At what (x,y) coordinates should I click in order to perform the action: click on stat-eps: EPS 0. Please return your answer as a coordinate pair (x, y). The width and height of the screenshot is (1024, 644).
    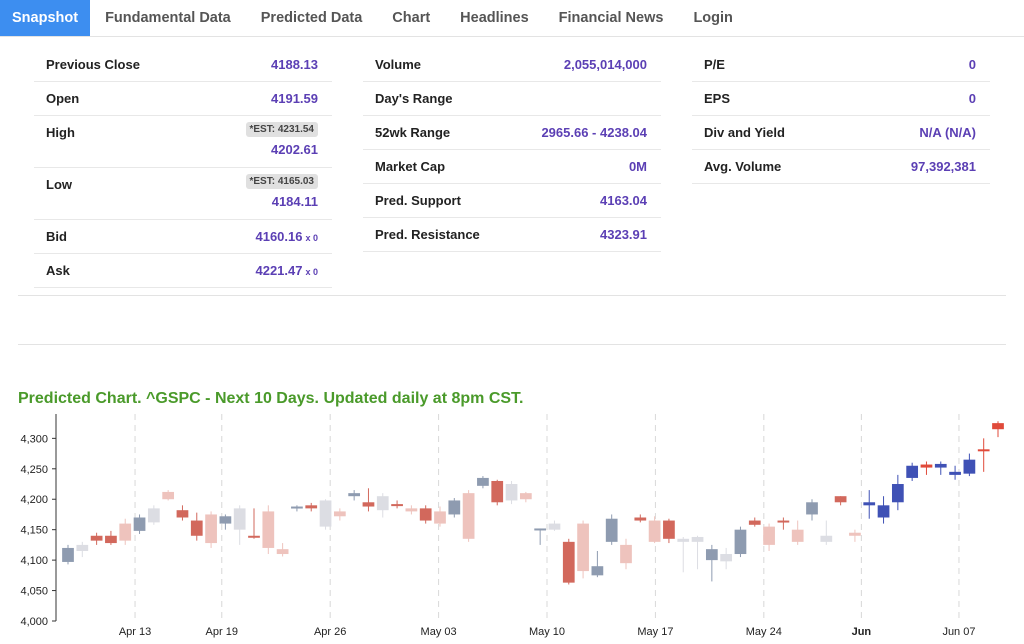
    Looking at the image, I should click on (841, 99).